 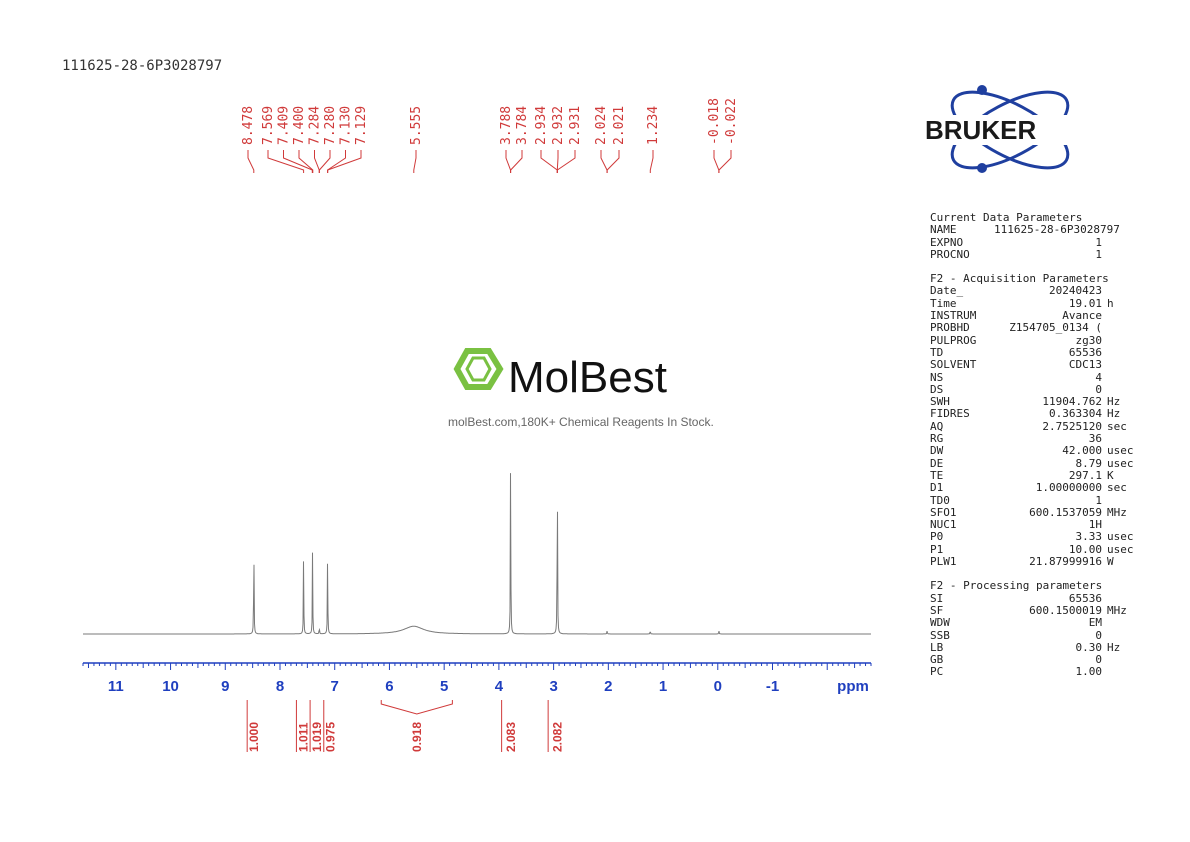 I want to click on parameter-section-heading: Current Data Parameters, so click(x=1006, y=217).